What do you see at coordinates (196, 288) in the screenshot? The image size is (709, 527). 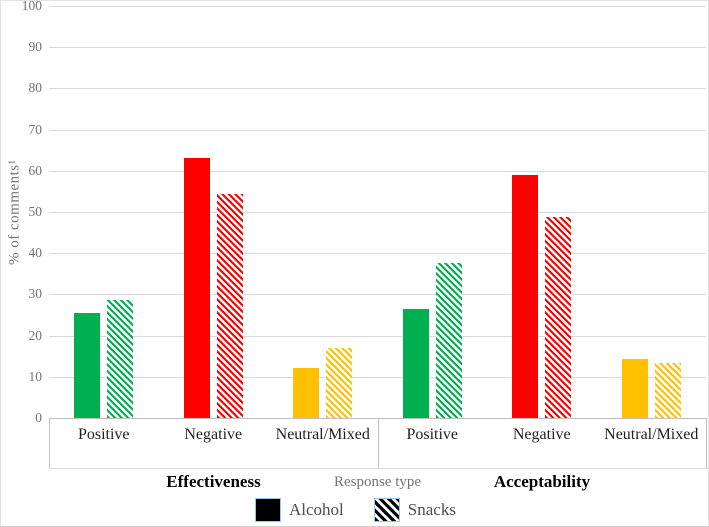 I see `bar-alcohol-effectiveness-negative` at bounding box center [196, 288].